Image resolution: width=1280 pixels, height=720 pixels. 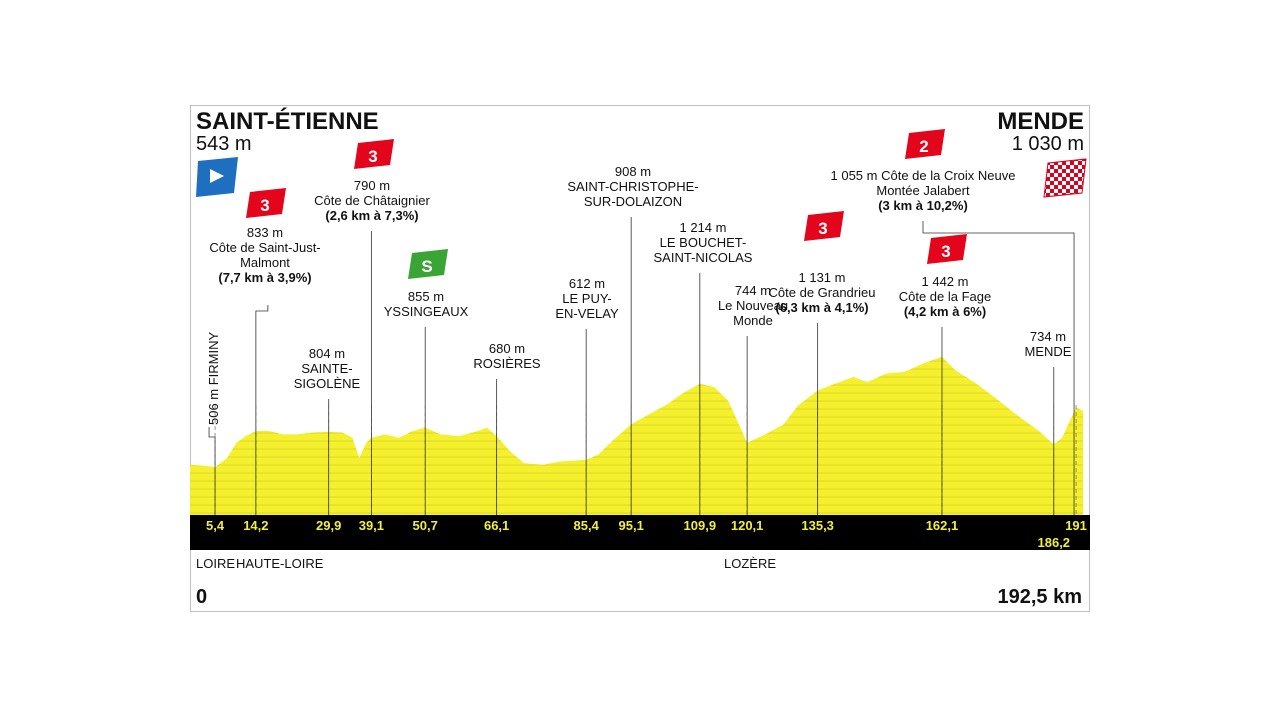 What do you see at coordinates (213, 378) in the screenshot?
I see `annotation-label: 506 m FIRMINY` at bounding box center [213, 378].